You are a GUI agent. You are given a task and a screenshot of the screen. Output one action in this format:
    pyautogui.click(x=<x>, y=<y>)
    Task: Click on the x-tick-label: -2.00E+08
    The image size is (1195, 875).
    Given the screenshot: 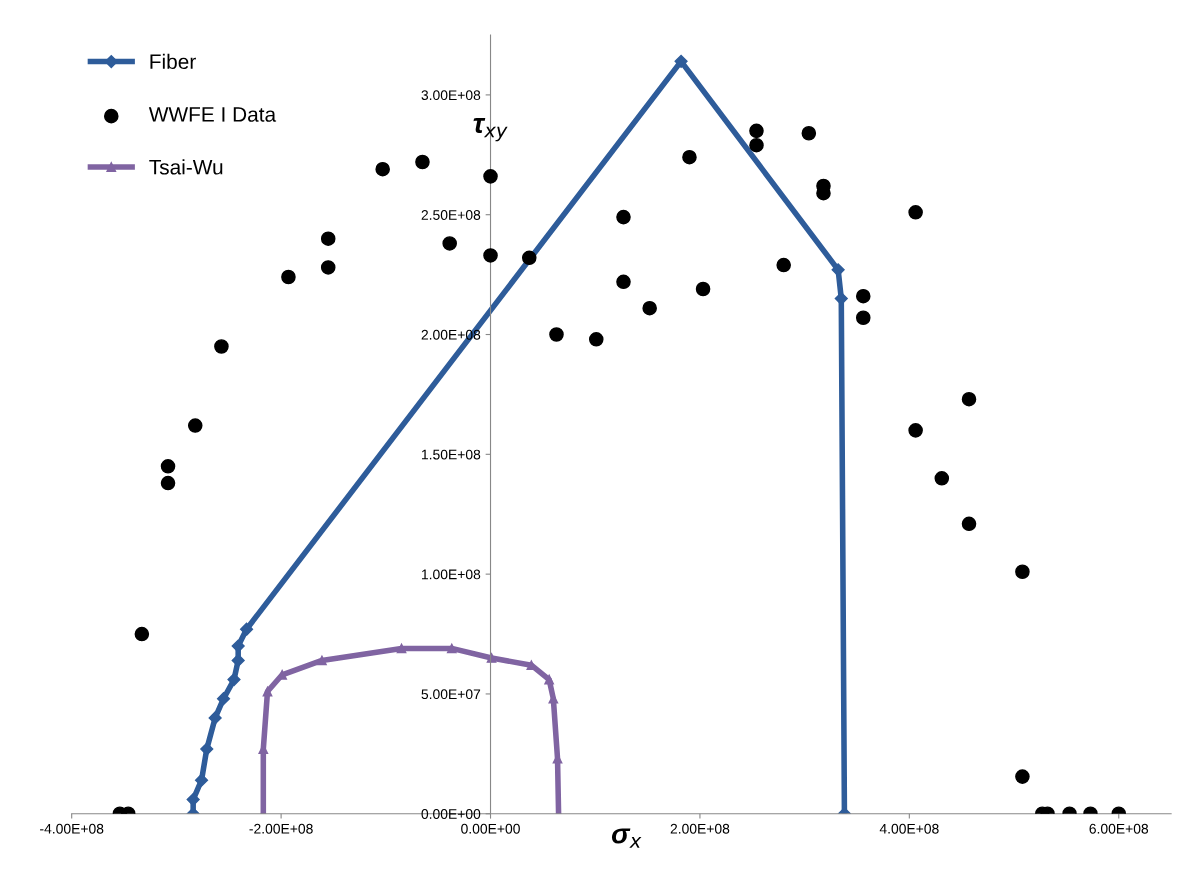 What is the action you would take?
    pyautogui.click(x=281, y=828)
    